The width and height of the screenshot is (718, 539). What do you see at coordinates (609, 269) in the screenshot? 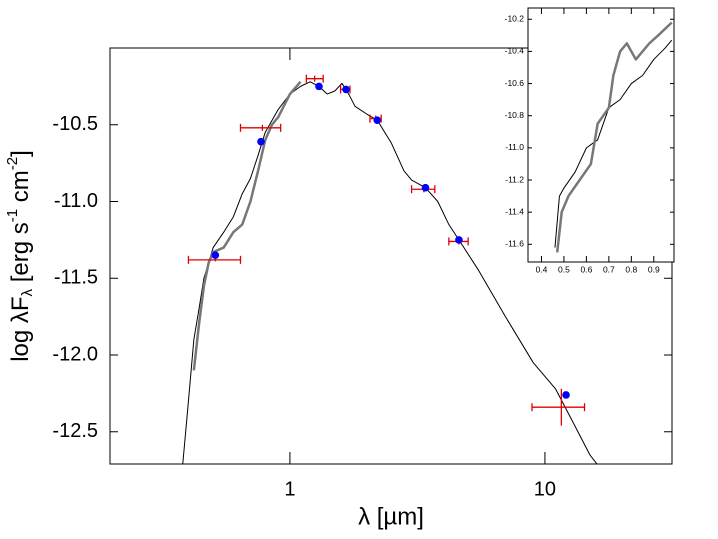
I see `x-tick-label: 0.7` at bounding box center [609, 269].